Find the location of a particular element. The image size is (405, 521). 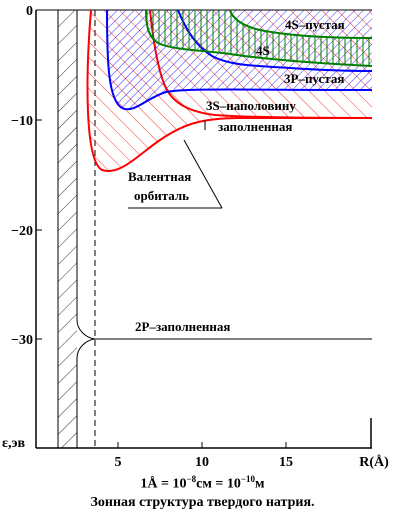

label-3s-half-line2: заполненная is located at coordinates (255, 126).